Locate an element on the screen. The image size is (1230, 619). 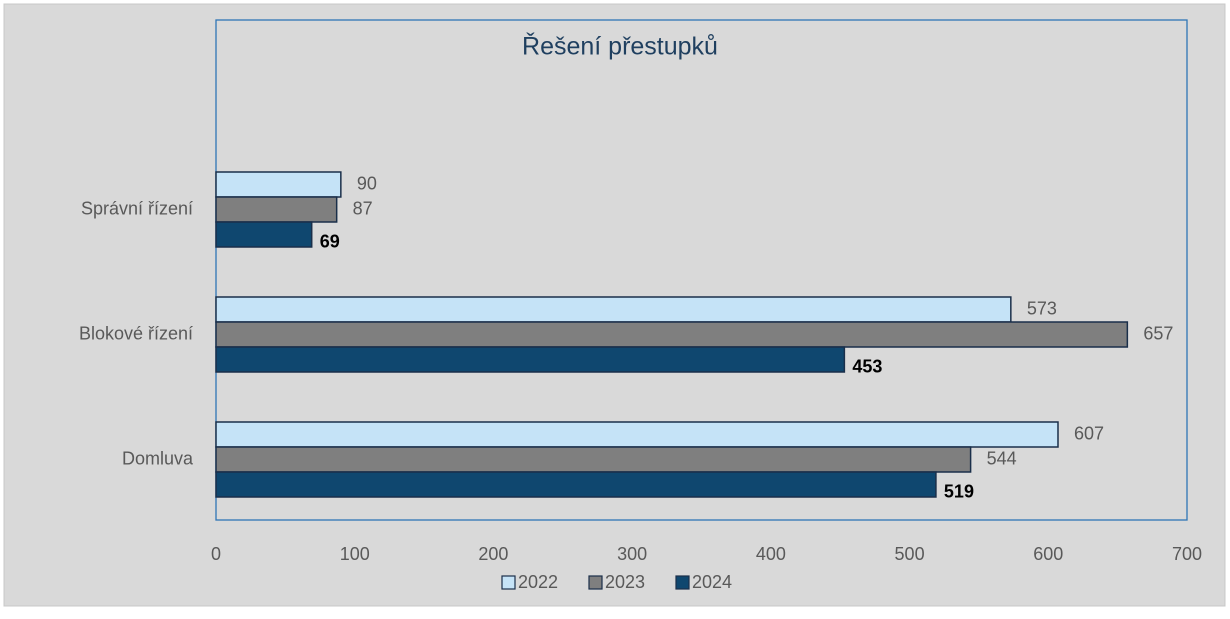
category-label: Správní řízení is located at coordinates (137, 208).